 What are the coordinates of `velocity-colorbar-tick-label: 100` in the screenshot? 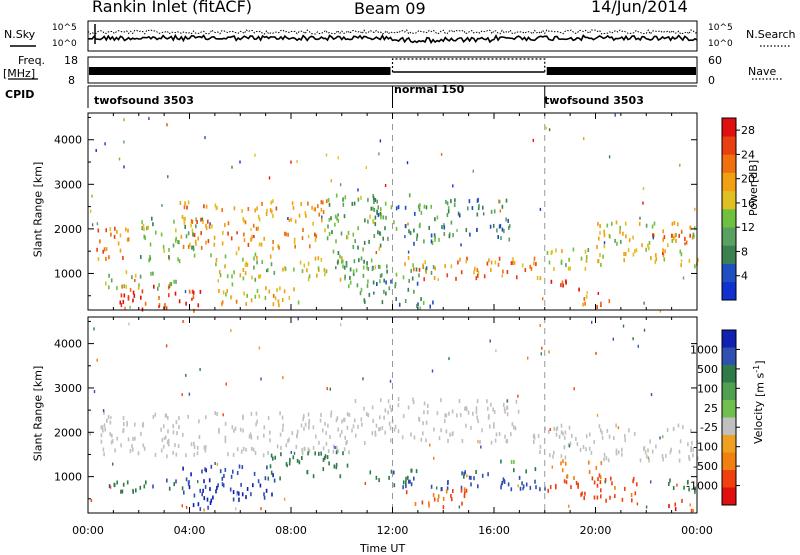 It's located at (707, 388).